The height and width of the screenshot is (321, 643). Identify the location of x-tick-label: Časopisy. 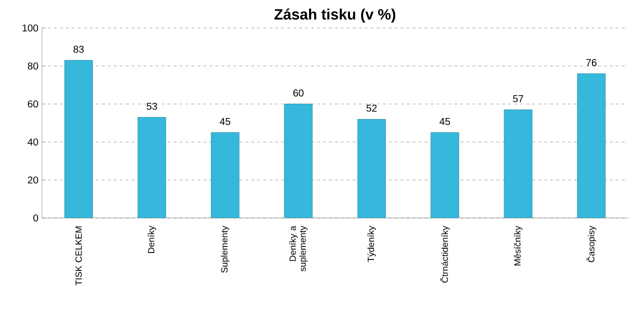
(591, 244).